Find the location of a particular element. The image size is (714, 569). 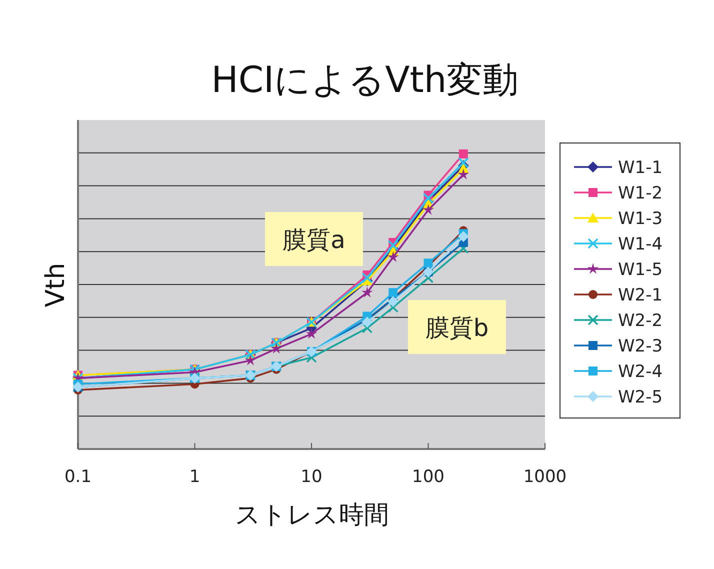

x-tick-label: 10 is located at coordinates (311, 477).